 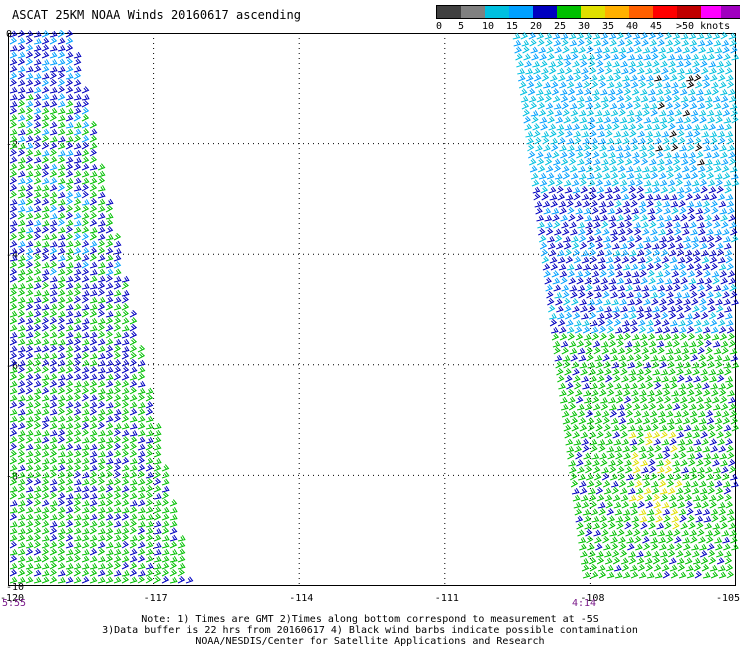 What do you see at coordinates (12, 145) in the screenshot?
I see `lat-tick-label: -2` at bounding box center [12, 145].